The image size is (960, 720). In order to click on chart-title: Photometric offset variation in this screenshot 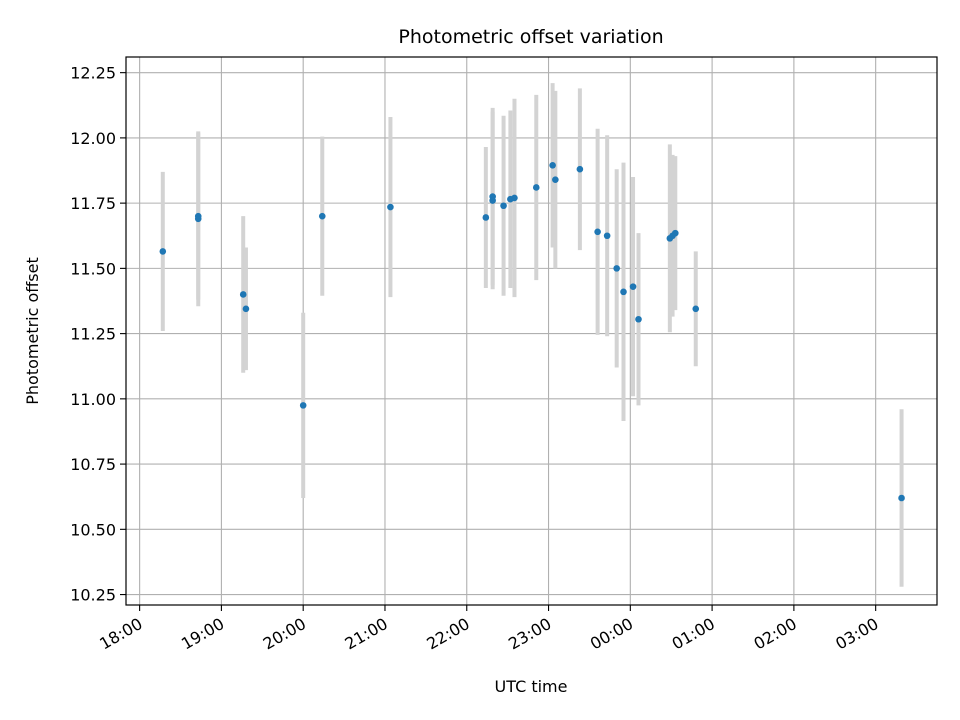, I will do `click(530, 37)`.